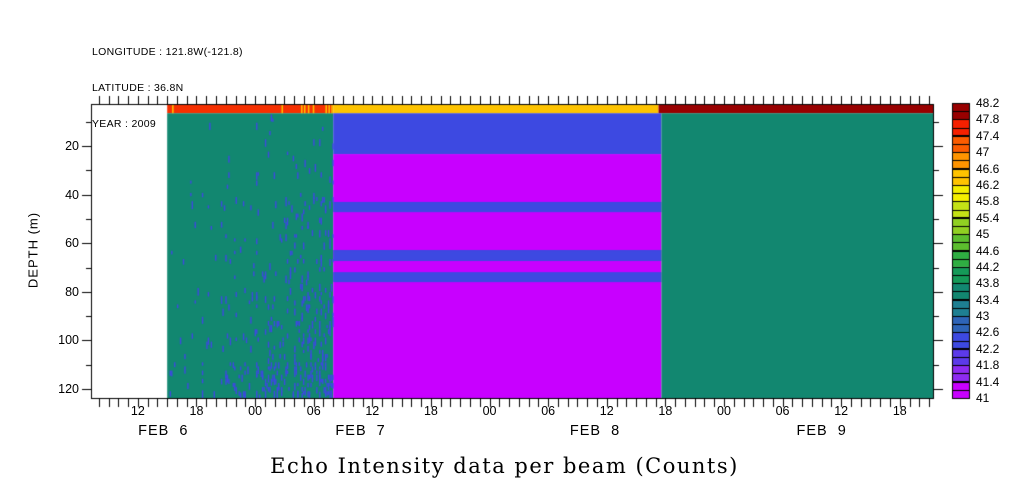 The height and width of the screenshot is (504, 1009). I want to click on colorbar-tick-label: 45.4, so click(988, 217).